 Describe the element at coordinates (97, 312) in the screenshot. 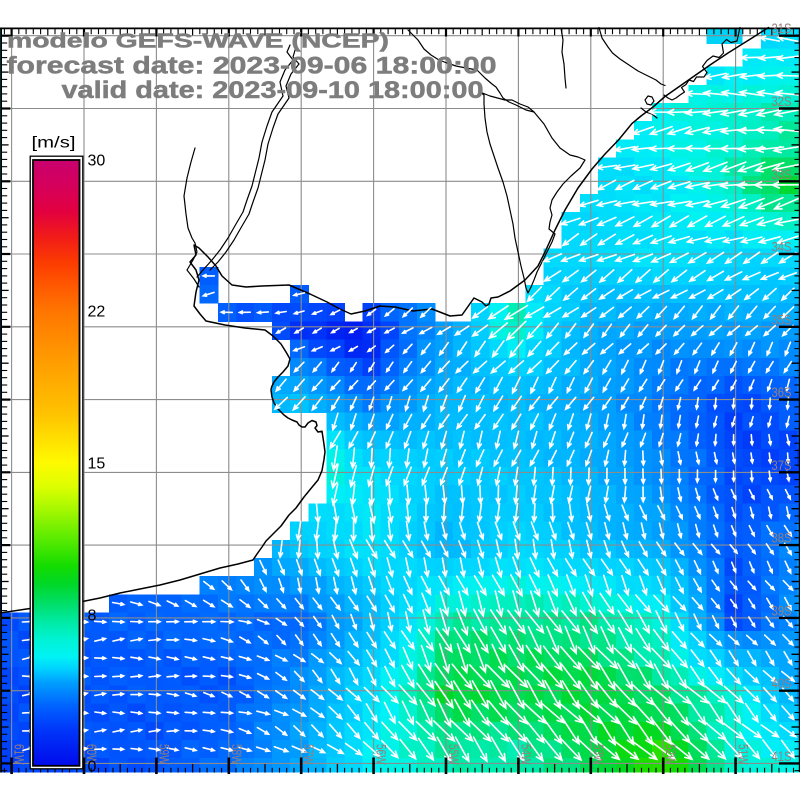

I see `svg-text: 22` at that location.